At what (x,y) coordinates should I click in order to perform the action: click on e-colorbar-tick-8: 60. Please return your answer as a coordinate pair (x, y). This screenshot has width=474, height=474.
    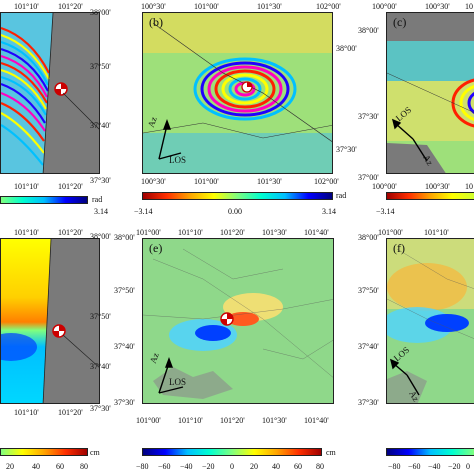
    Looking at the image, I should click on (298, 466).